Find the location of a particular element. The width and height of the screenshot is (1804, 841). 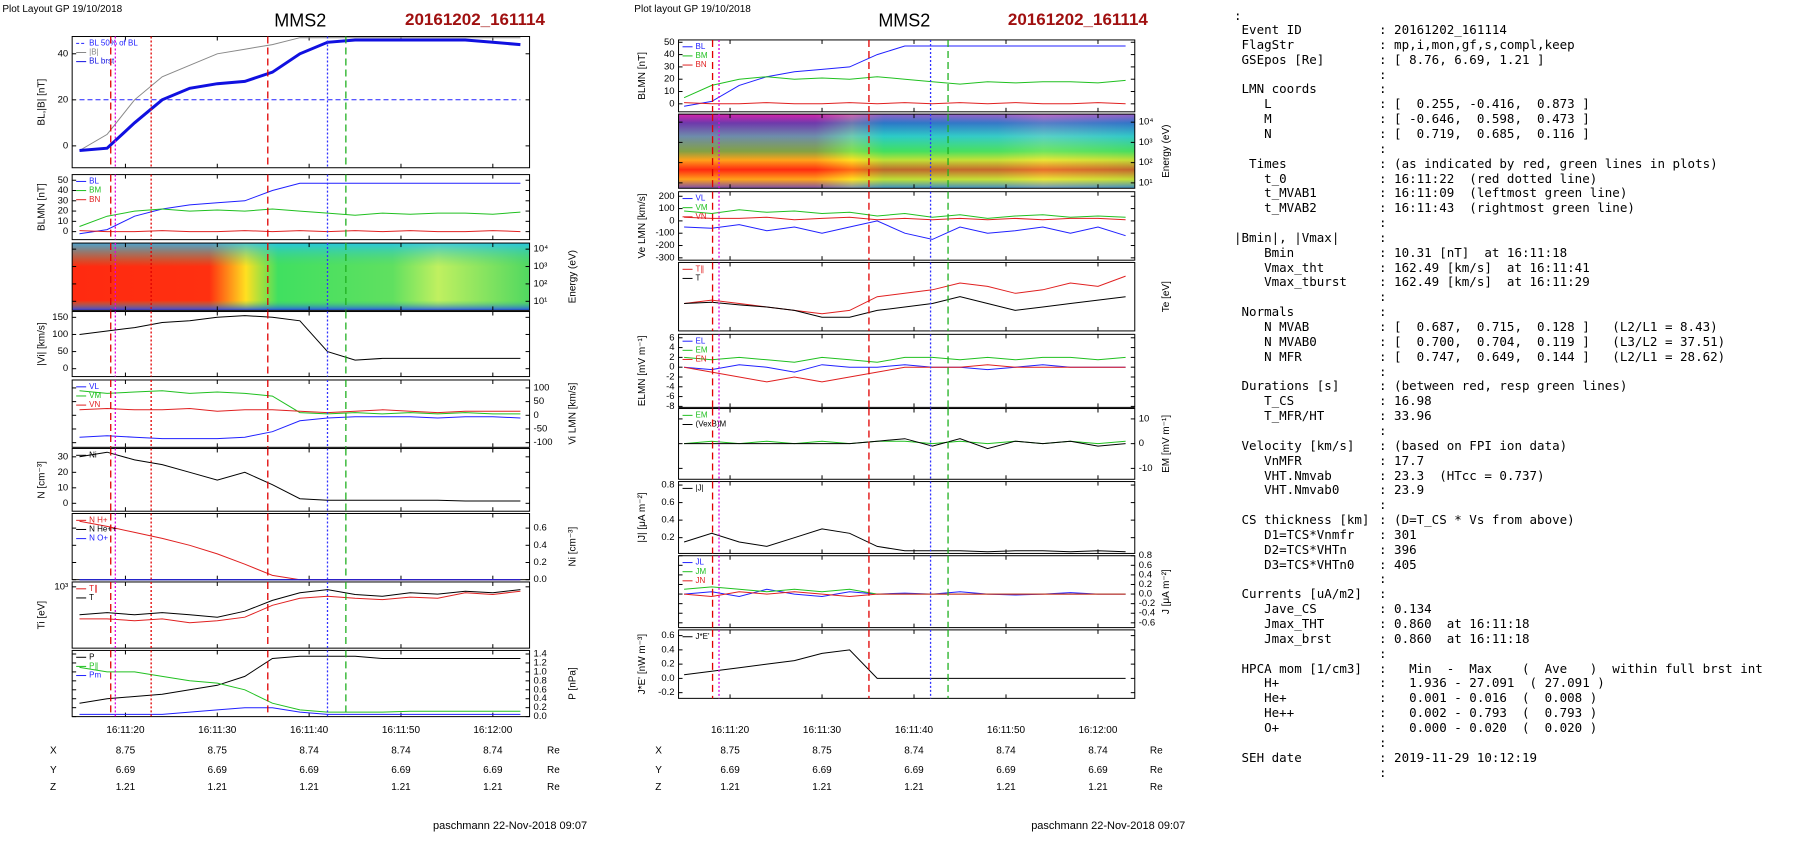

panel: 0.00.20.40.60.81.01.21.4 P [nPa] PP∥Pm is located at coordinates (324, 685).